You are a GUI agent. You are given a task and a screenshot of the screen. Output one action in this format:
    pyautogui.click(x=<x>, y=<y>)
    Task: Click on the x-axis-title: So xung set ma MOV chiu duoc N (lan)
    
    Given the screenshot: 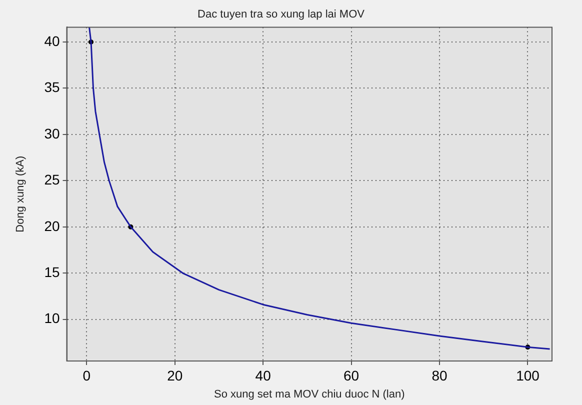 What is the action you would take?
    pyautogui.click(x=309, y=394)
    